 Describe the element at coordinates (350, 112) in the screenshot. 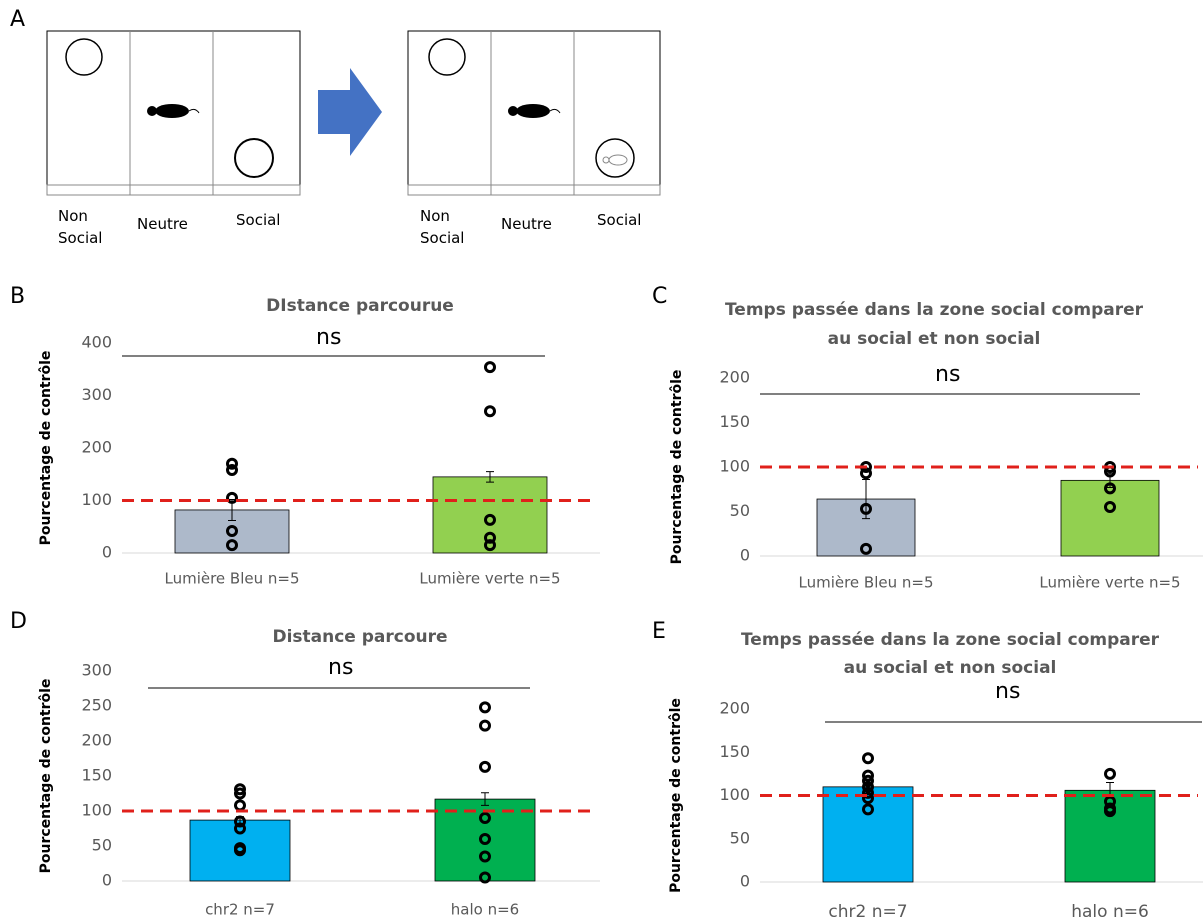

I see `arrow` at that location.